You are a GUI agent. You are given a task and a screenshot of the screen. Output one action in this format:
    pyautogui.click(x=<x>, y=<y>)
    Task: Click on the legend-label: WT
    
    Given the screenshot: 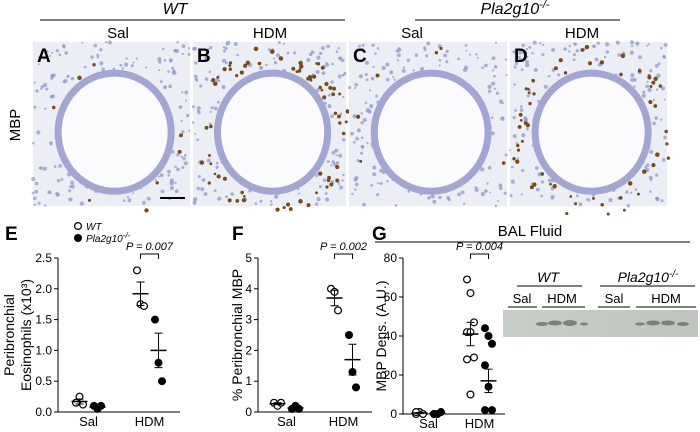 What is the action you would take?
    pyautogui.click(x=94, y=227)
    